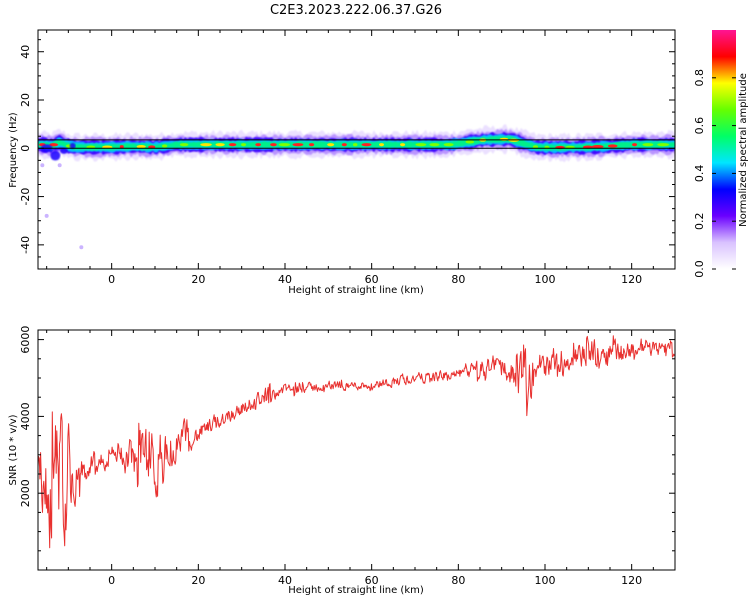  Describe the element at coordinates (25, 245) in the screenshot. I see `spectrogram-y-tick-label: -40` at that location.